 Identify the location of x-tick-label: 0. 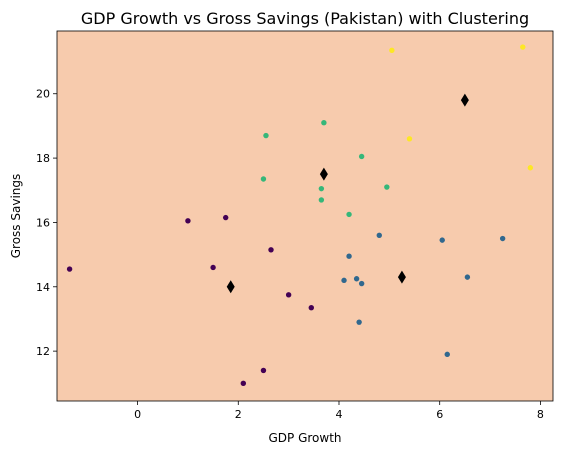
(137, 414).